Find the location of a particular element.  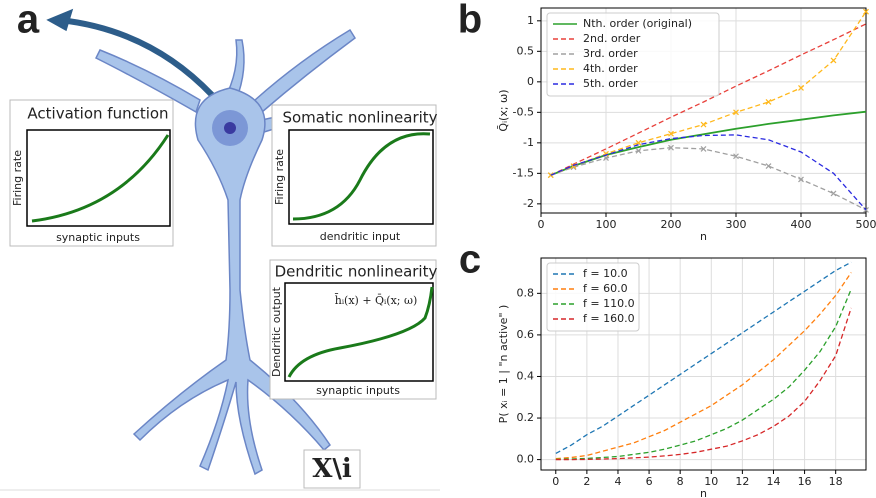

y-tick-label: 0.4 is located at coordinates (526, 375).